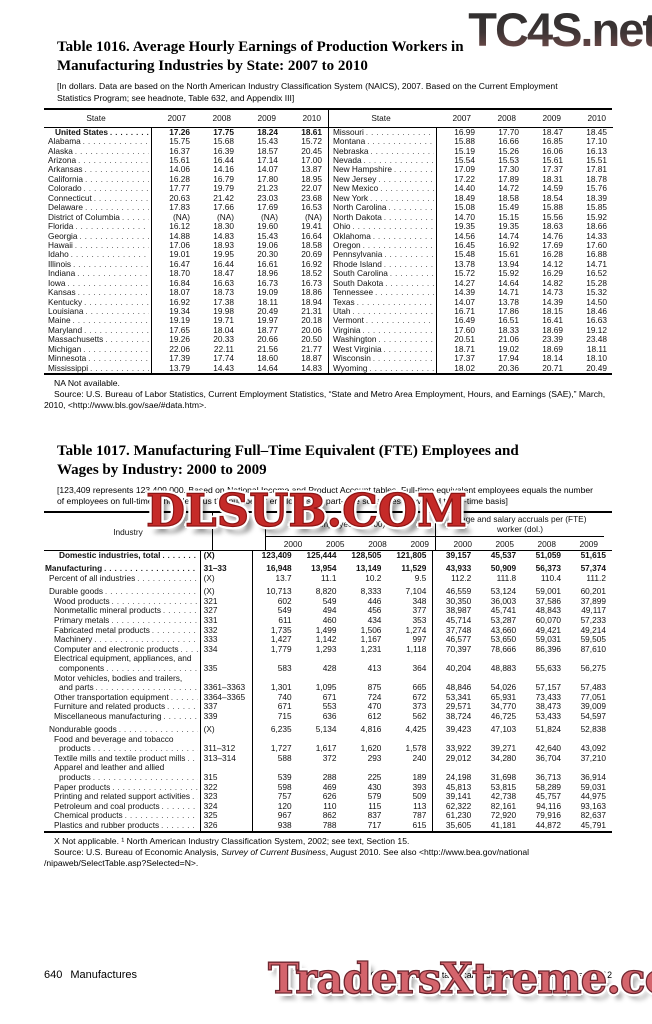  What do you see at coordinates (98, 368) in the screenshot?
I see `state-name: Mississippi` at bounding box center [98, 368].